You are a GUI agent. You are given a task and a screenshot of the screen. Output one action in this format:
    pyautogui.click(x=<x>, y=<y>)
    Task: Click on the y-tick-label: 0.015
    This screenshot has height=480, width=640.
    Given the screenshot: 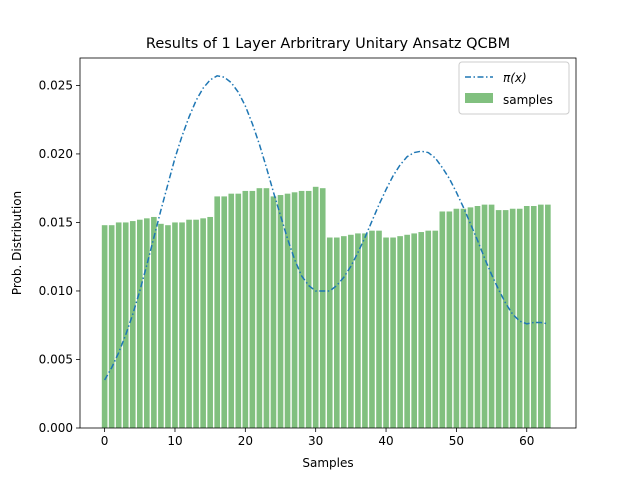 What is the action you would take?
    pyautogui.click(x=56, y=222)
    